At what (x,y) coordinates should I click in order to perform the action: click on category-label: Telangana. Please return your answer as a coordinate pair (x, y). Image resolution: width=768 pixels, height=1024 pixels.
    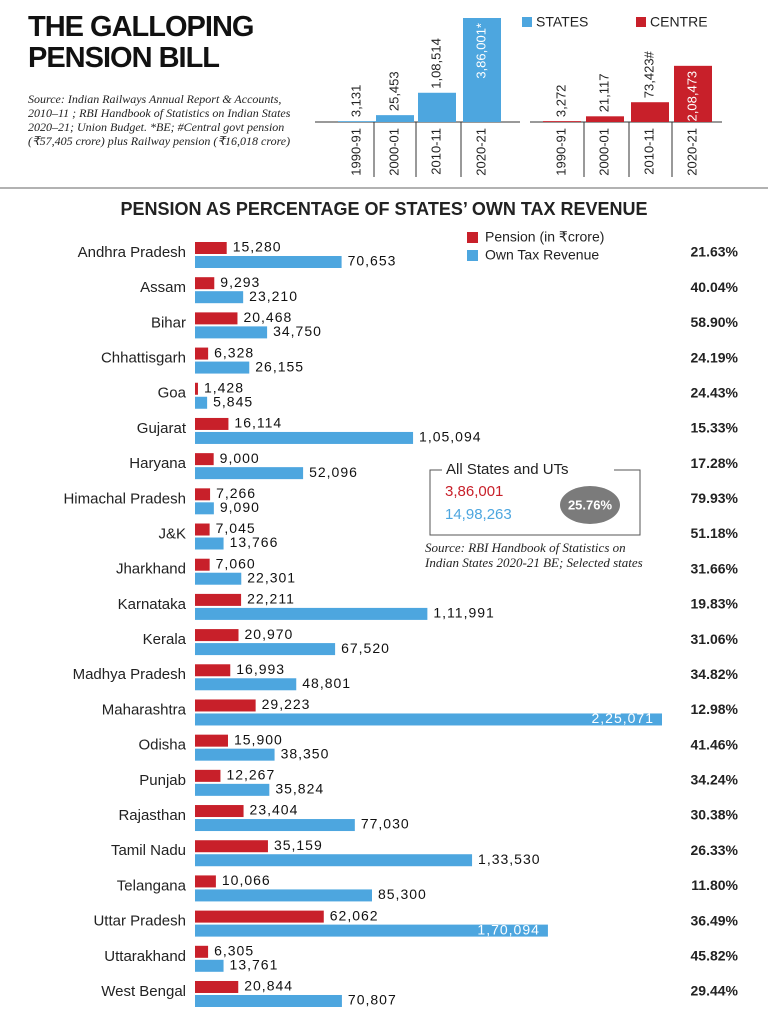
    Looking at the image, I should click on (152, 885).